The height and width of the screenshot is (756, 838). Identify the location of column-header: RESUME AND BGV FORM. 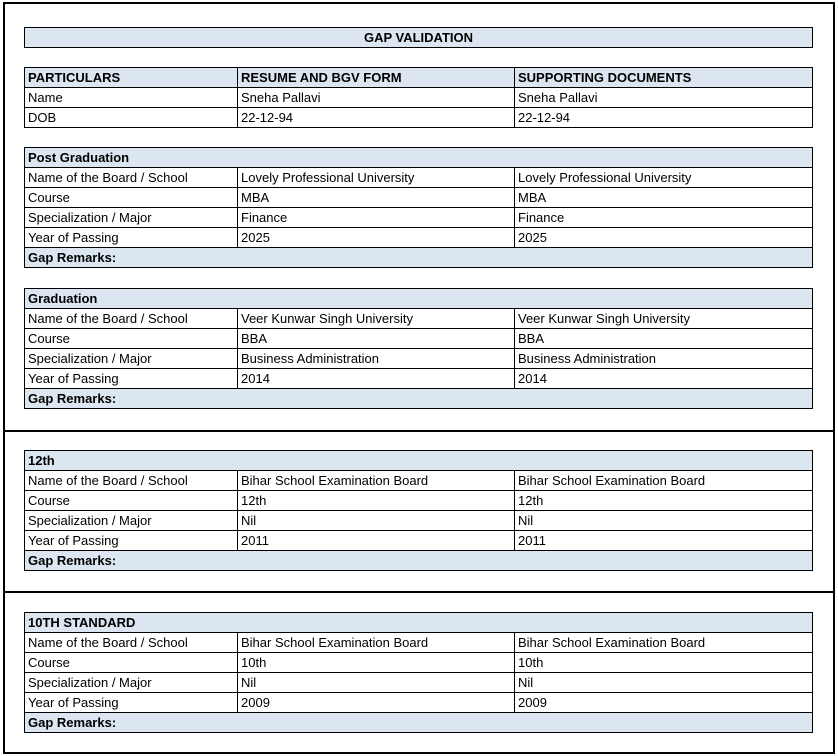
(376, 77).